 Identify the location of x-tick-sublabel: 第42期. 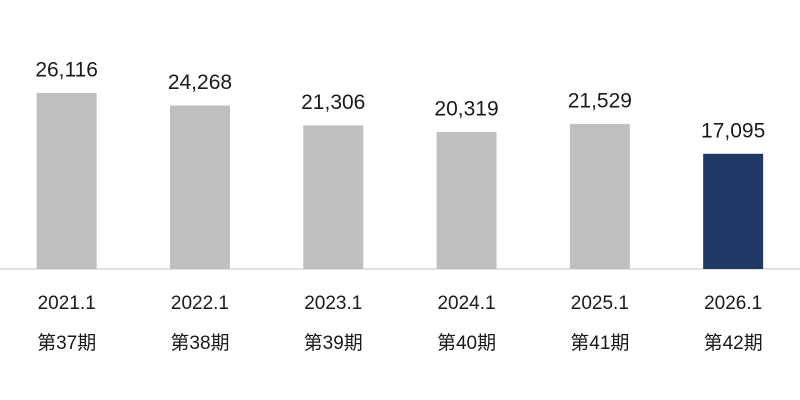
(733, 343).